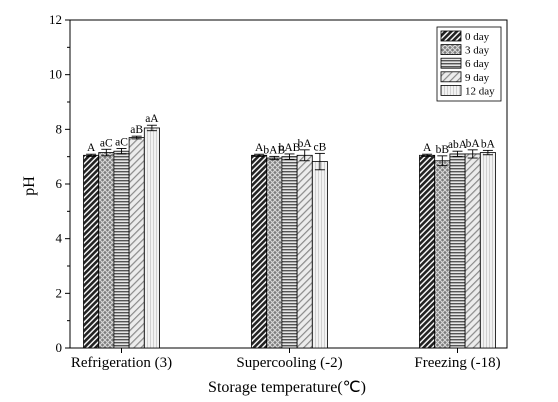  I want to click on legend-label: 0 day, so click(477, 37).